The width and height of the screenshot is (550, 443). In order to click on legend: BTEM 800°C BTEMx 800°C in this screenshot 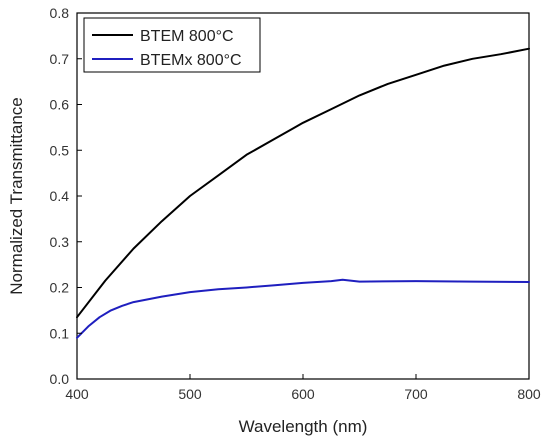, I will do `click(172, 45)`.